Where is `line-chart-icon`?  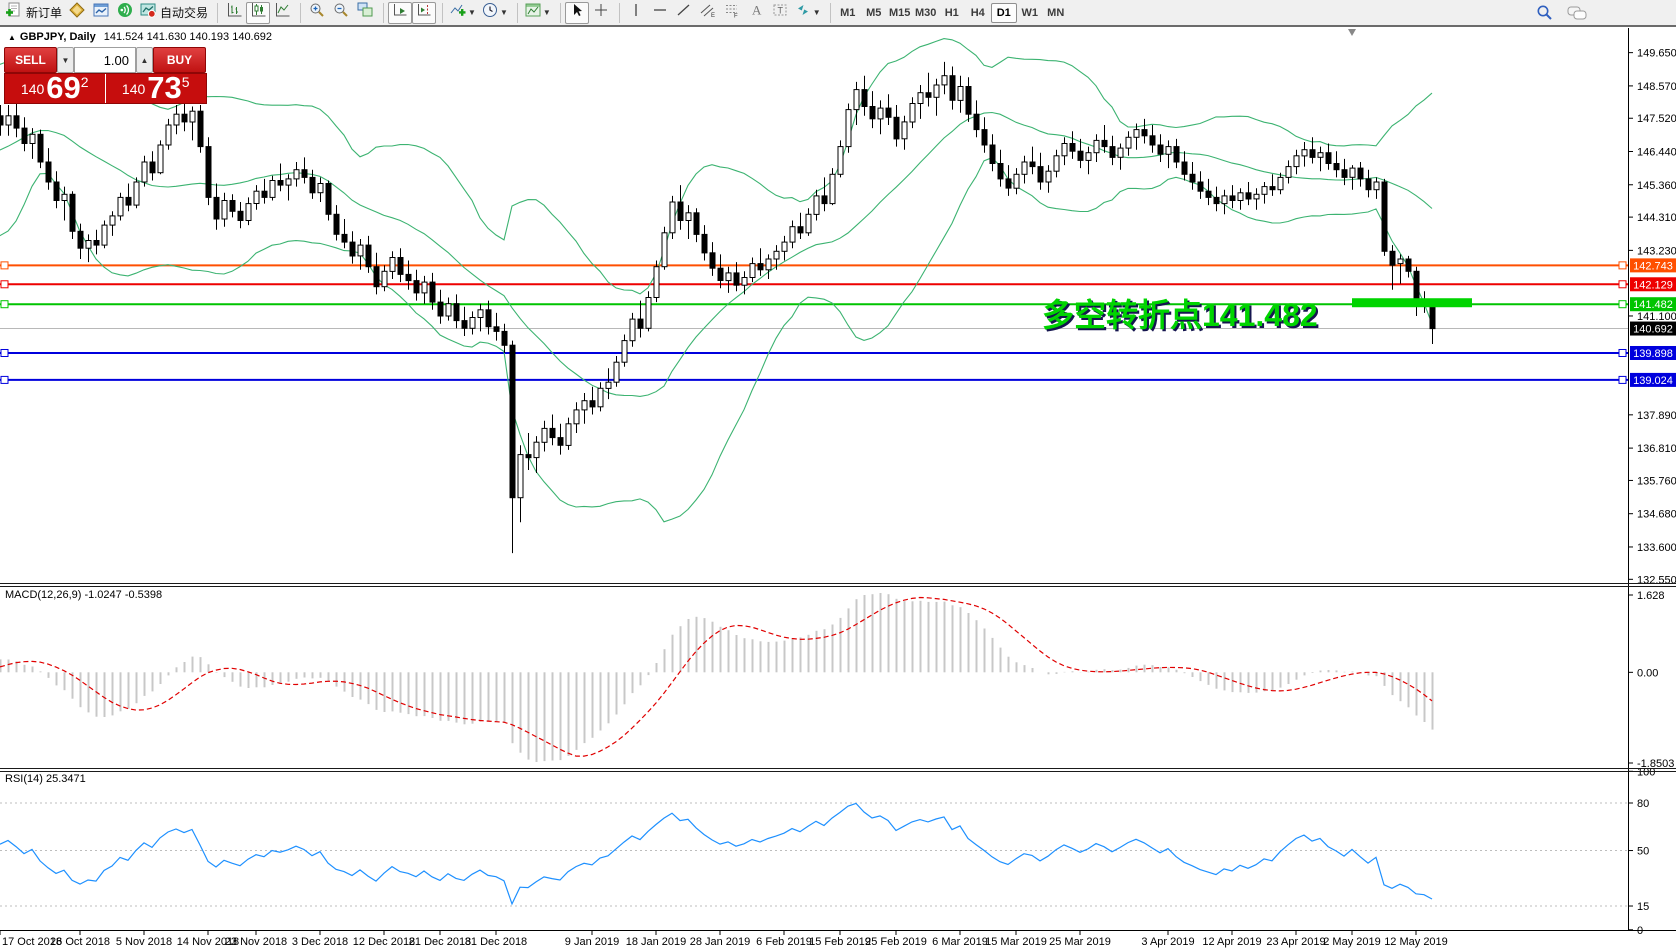
line-chart-icon is located at coordinates (282, 12).